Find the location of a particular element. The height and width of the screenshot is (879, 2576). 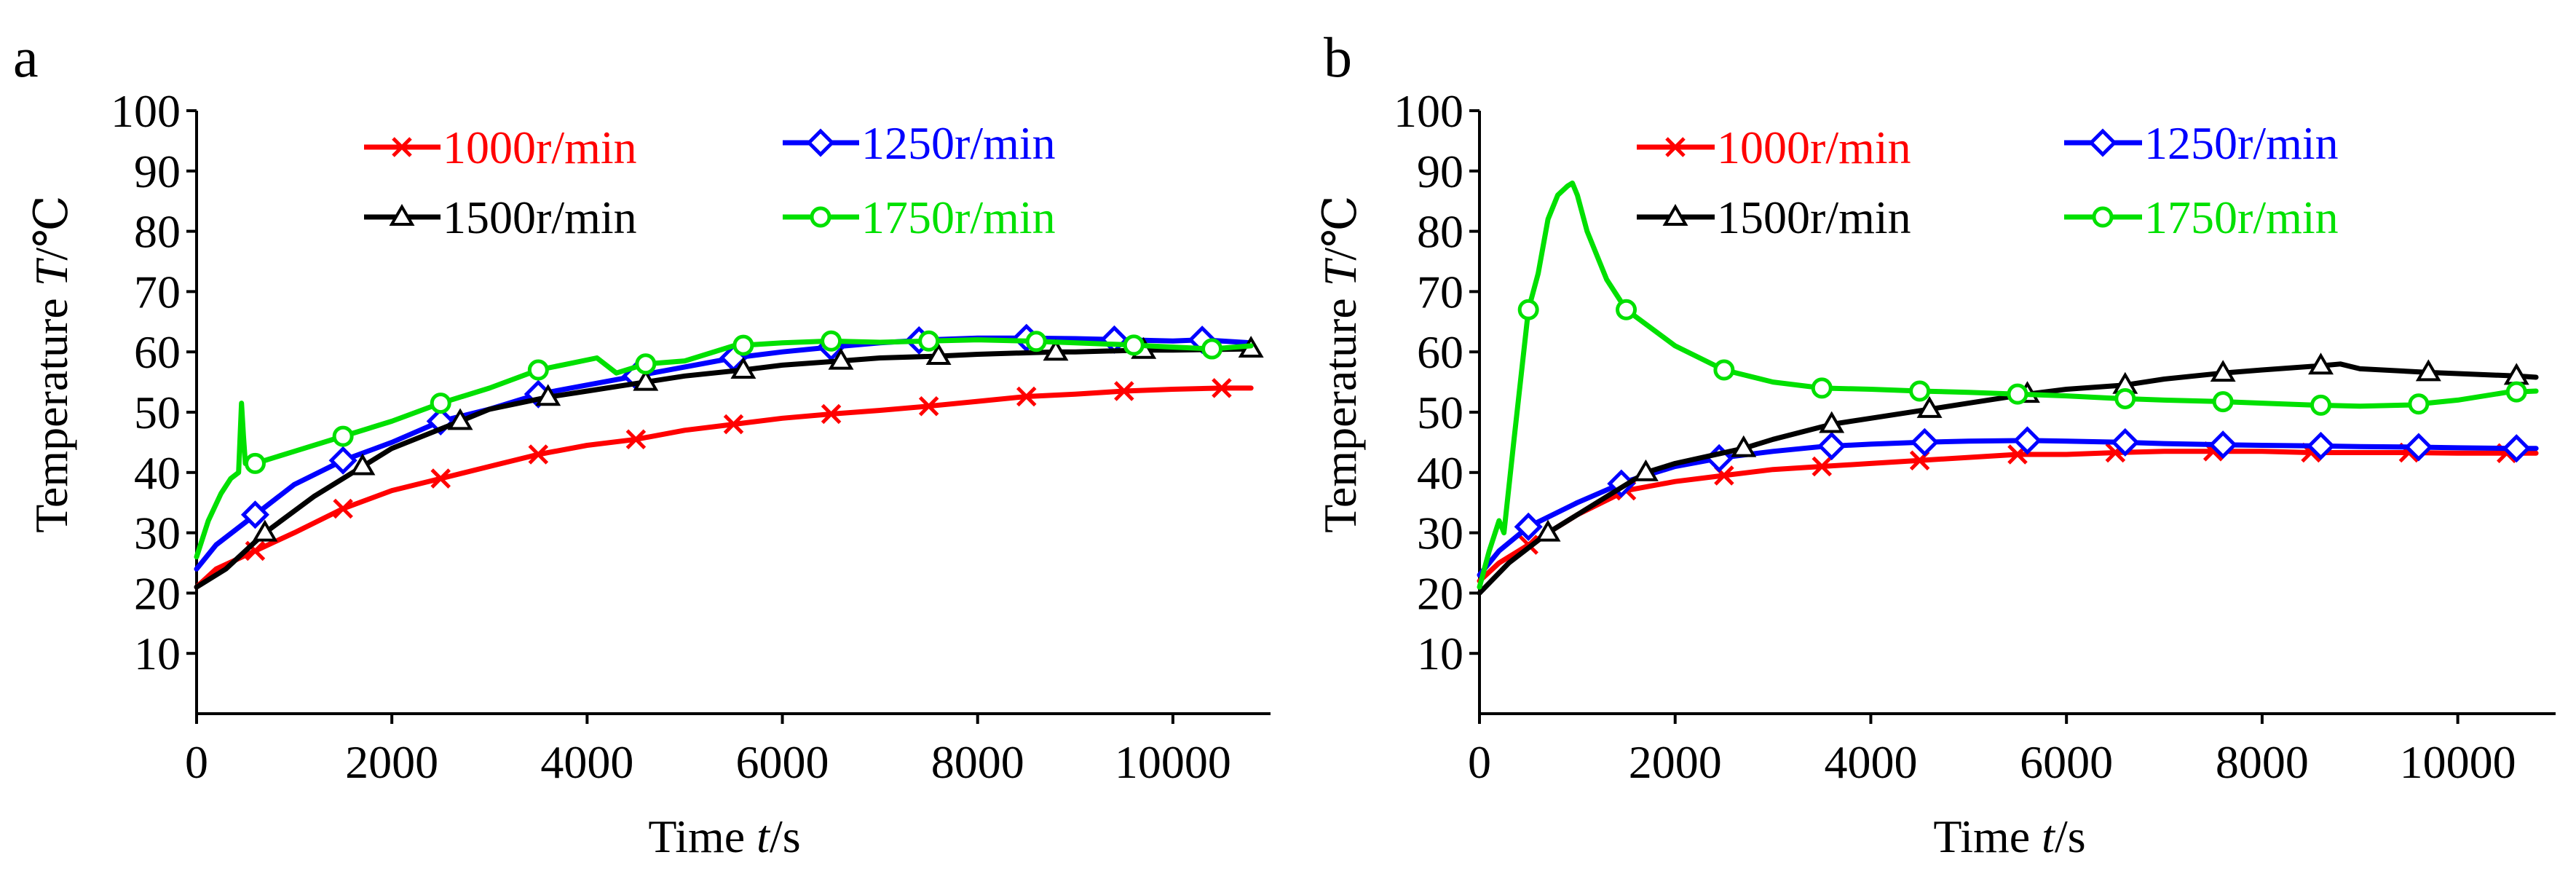

panel-b-y-axis-title: Temperature T/℃ is located at coordinates (1340, 363).